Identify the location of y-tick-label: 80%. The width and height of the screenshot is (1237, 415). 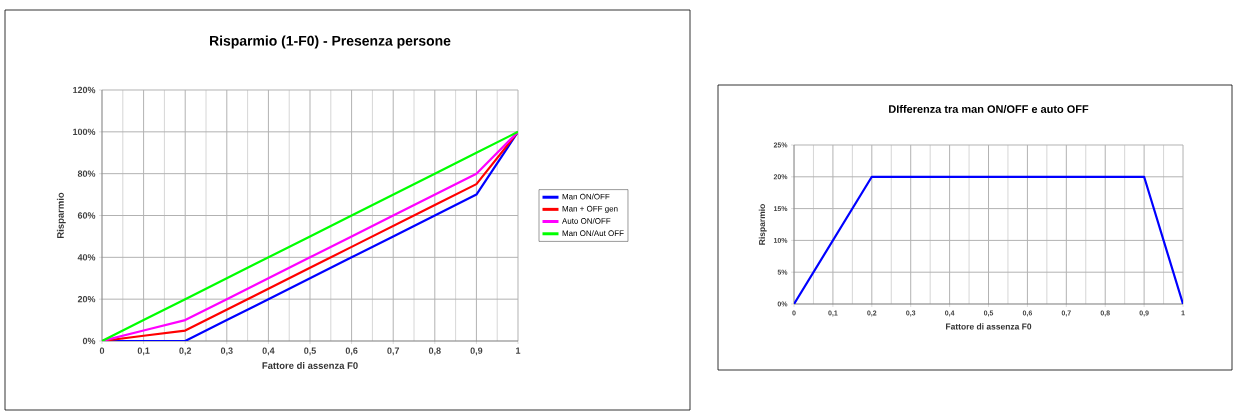
(86, 173).